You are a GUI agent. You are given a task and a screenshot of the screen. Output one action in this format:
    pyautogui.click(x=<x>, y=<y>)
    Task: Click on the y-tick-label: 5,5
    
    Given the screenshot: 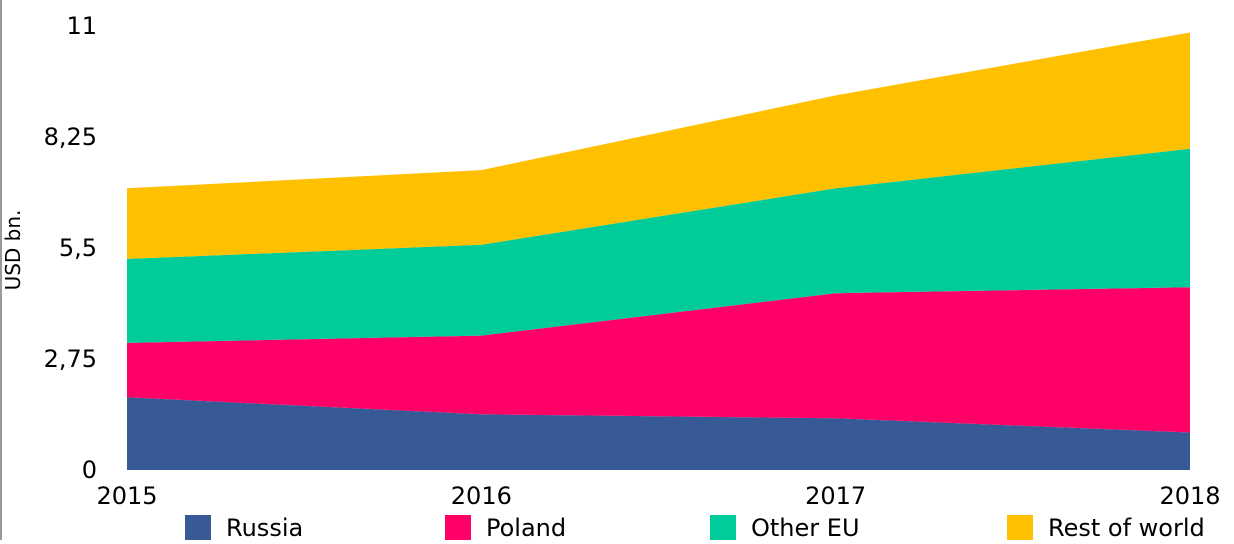 What is the action you would take?
    pyautogui.click(x=78, y=248)
    